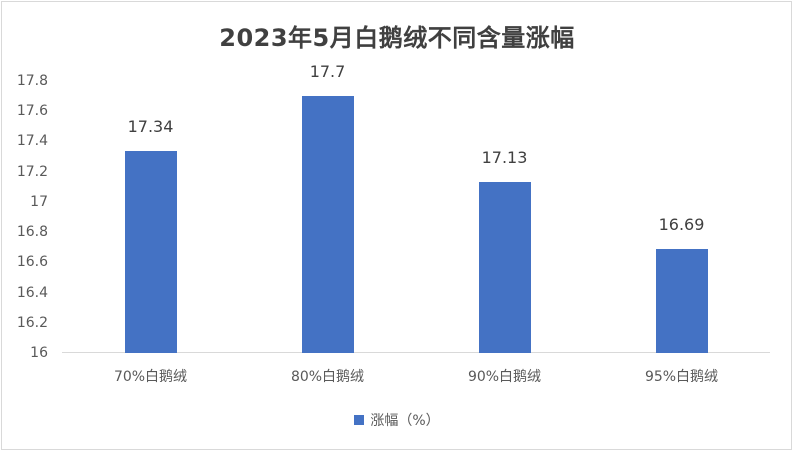 This screenshot has width=794, height=452. What do you see at coordinates (32, 141) in the screenshot?
I see `y-tick-label: 17.4` at bounding box center [32, 141].